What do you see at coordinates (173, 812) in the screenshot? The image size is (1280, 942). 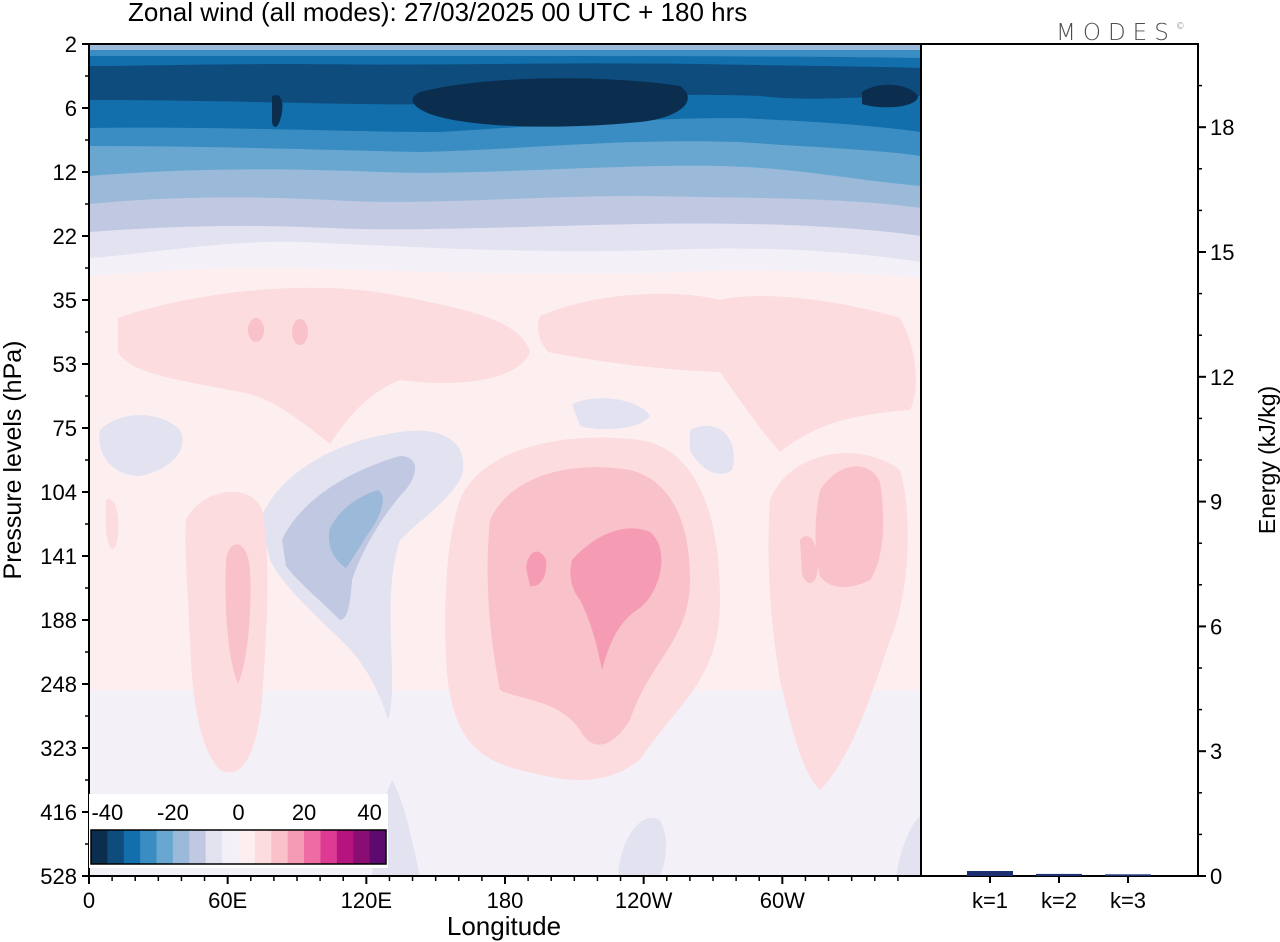 I see `colorbar-tick-label: -20` at bounding box center [173, 812].